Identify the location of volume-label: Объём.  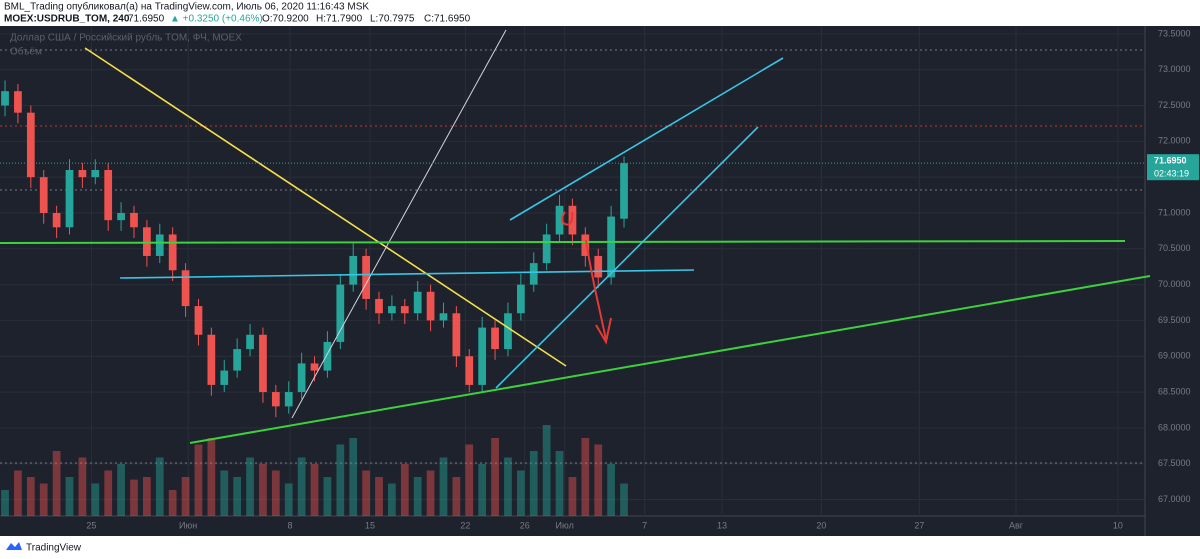
(26, 52).